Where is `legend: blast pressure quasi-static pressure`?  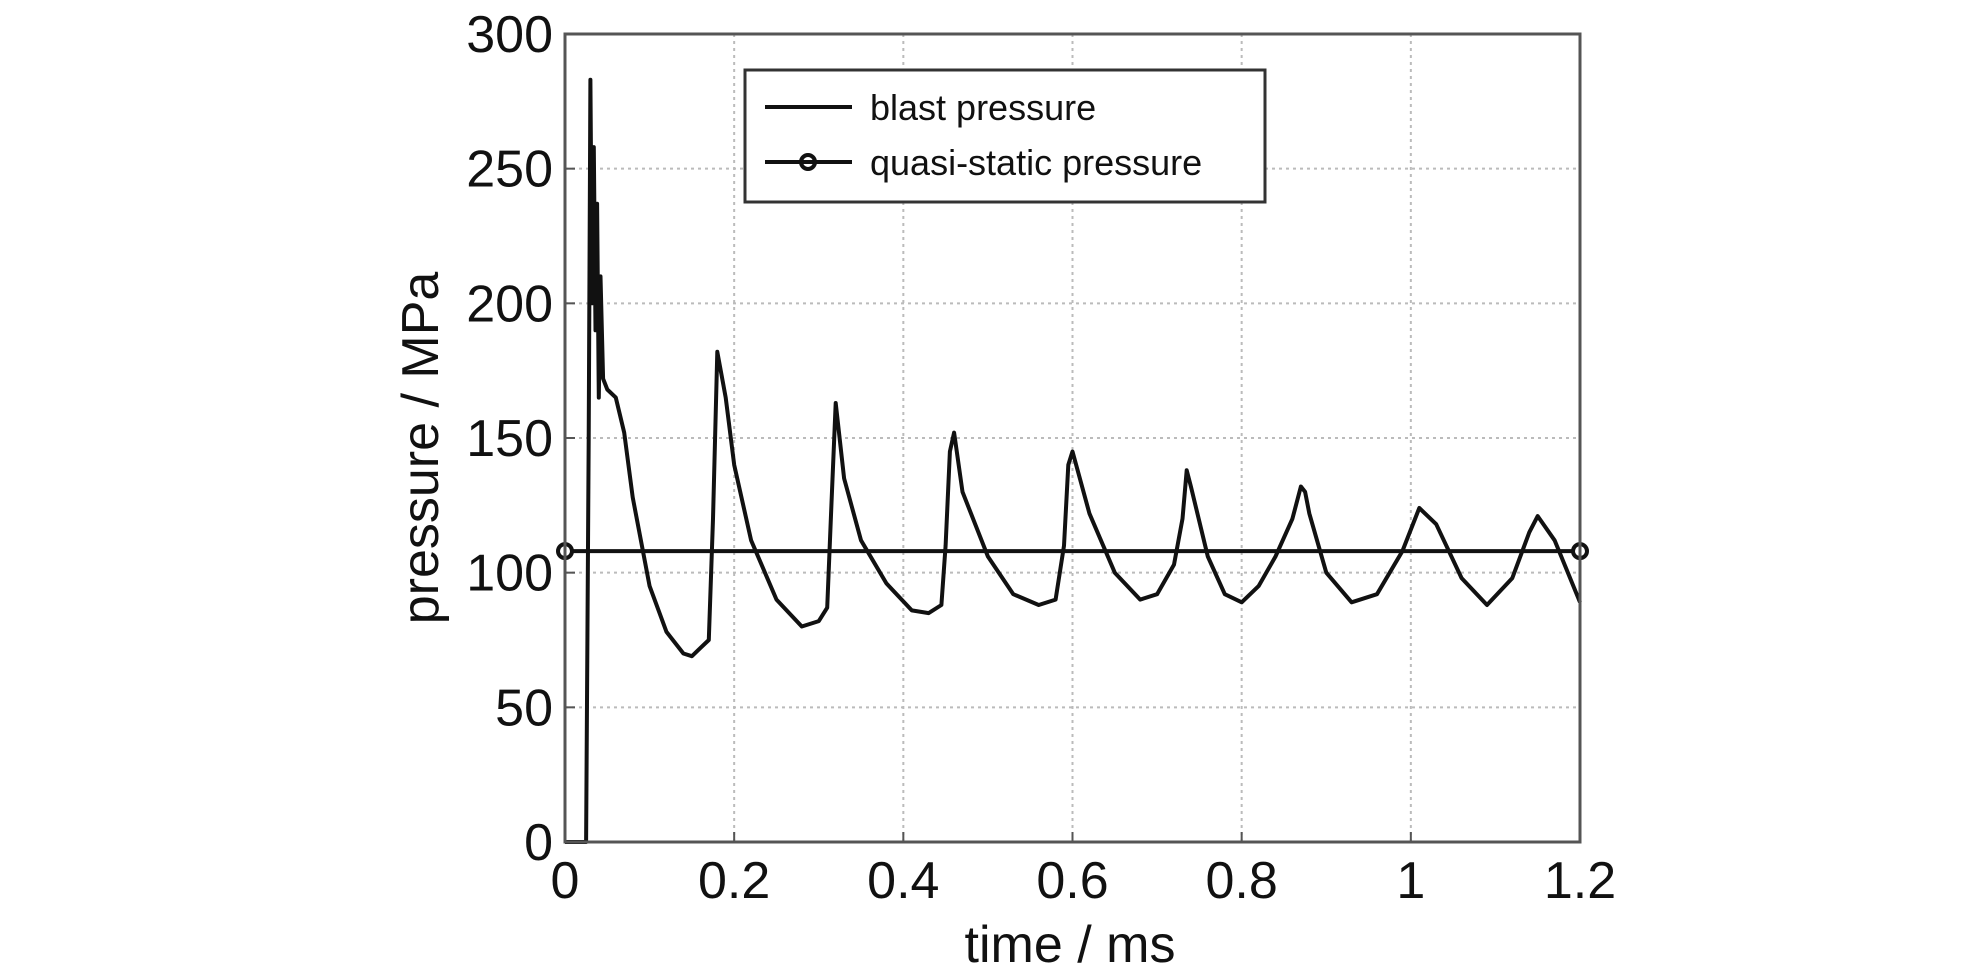
legend: blast pressure quasi-static pressure is located at coordinates (1005, 136).